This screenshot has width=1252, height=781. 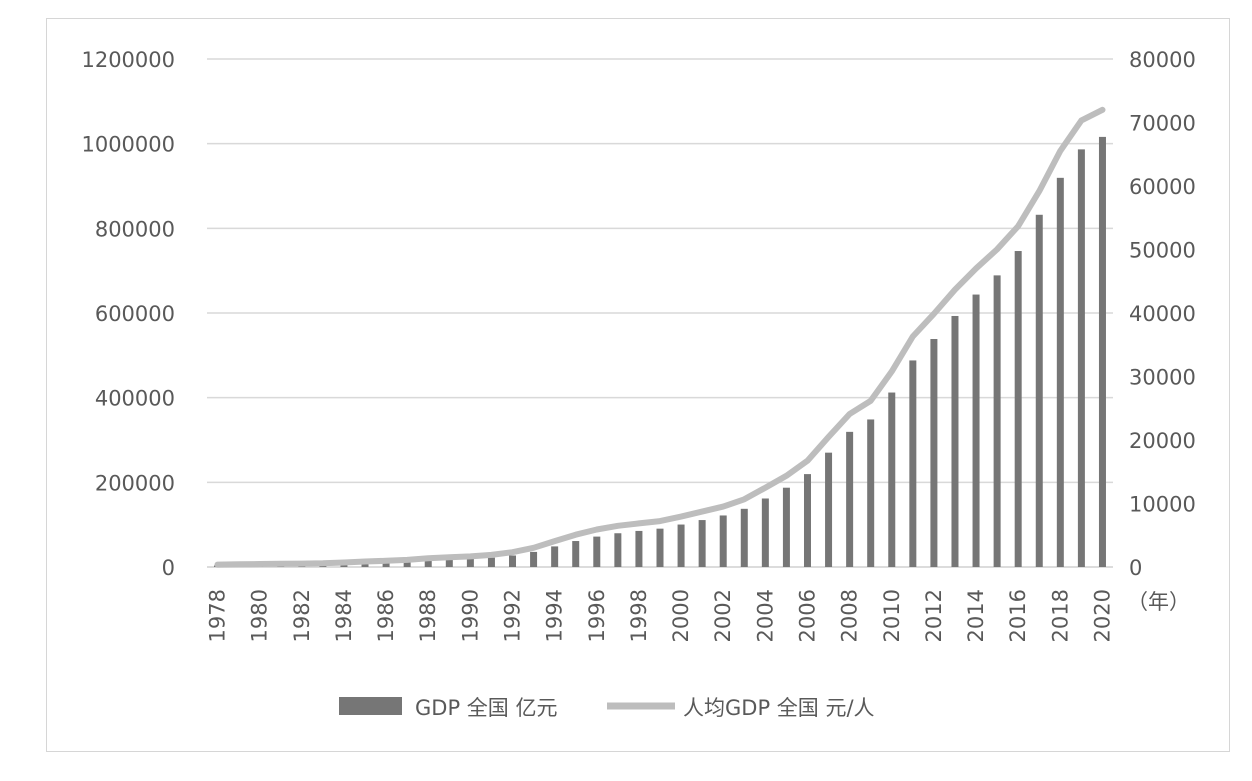 I want to click on left-axis-tick-label: 1000000, so click(x=128, y=145).